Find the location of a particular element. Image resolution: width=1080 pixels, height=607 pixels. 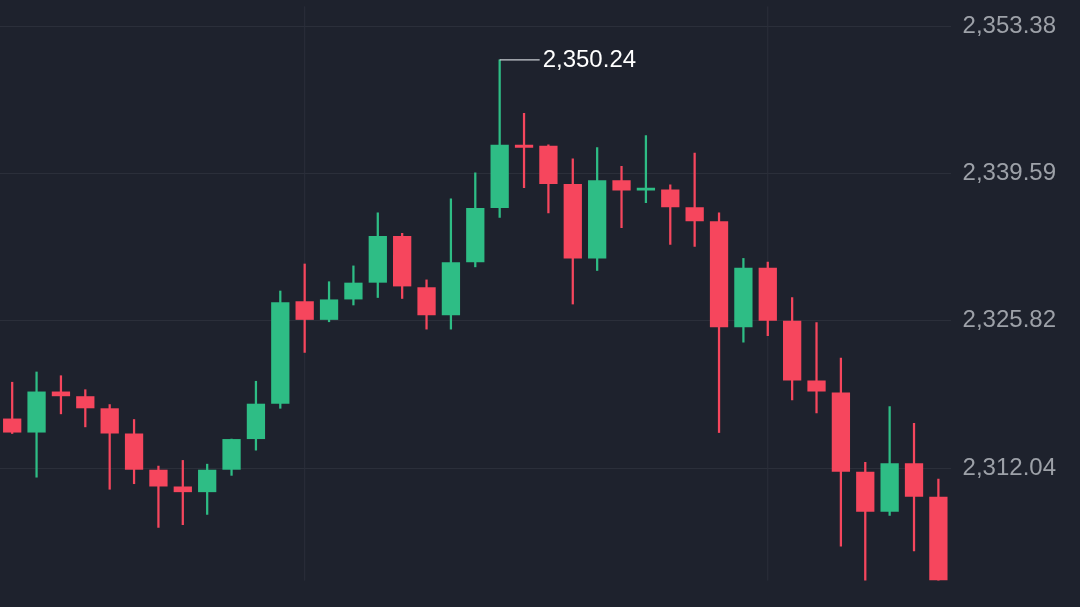

y-tick-label: 2,325.82 is located at coordinates (1009, 319).